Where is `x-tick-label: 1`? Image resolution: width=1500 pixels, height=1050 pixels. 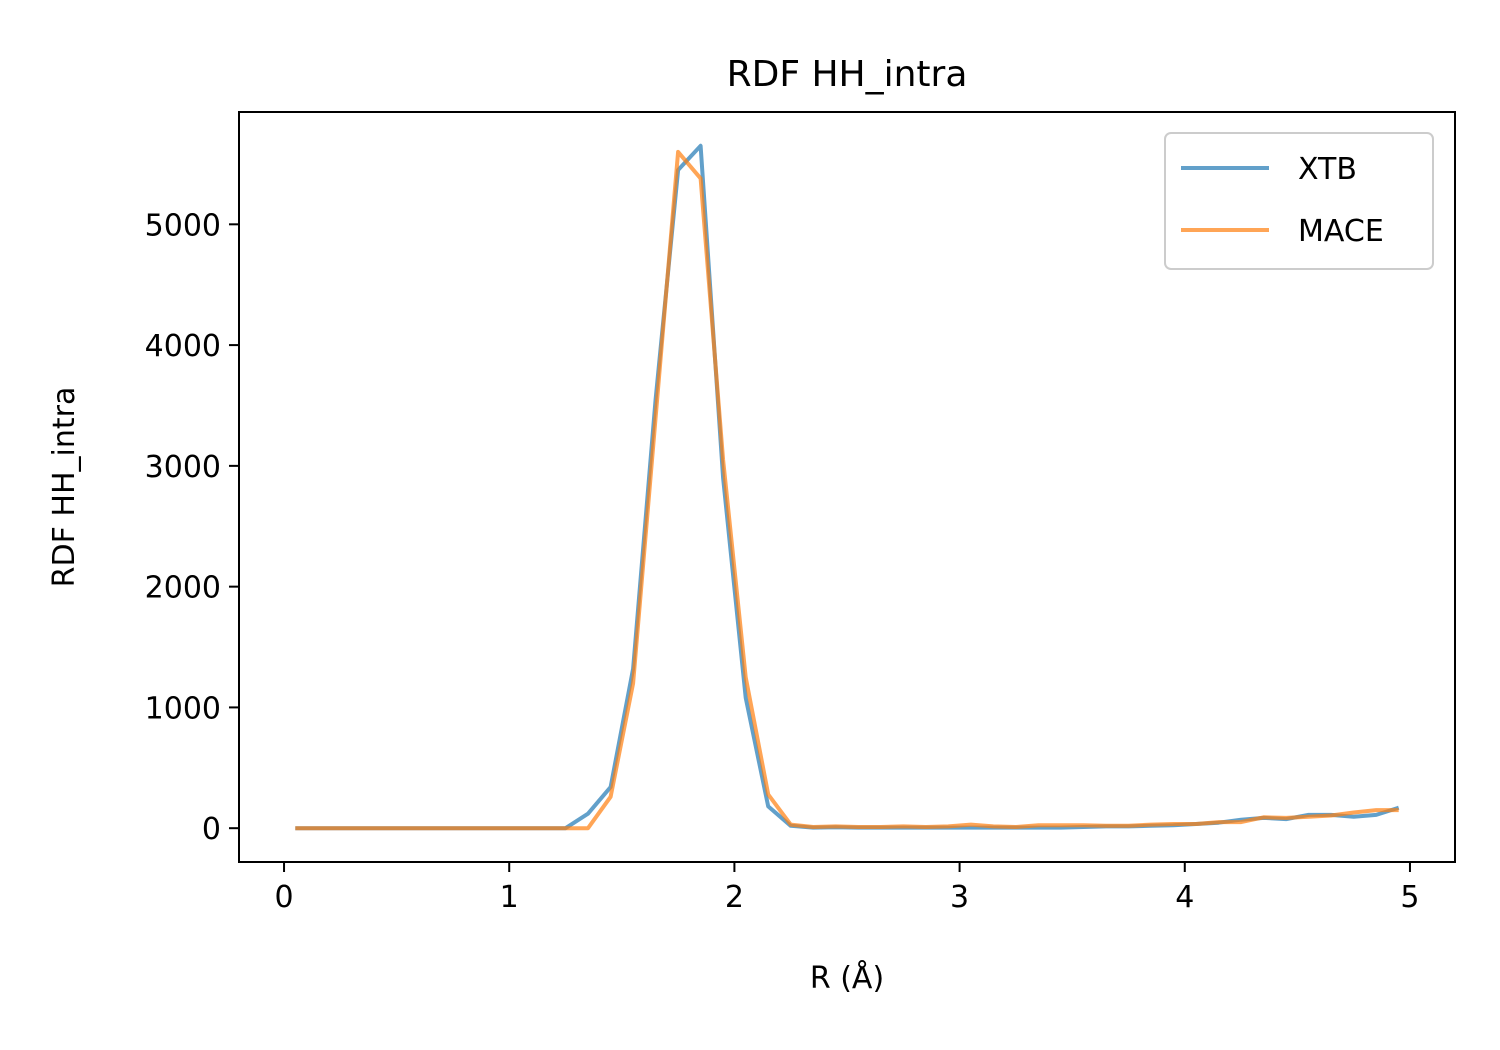 x-tick-label: 1 is located at coordinates (509, 897).